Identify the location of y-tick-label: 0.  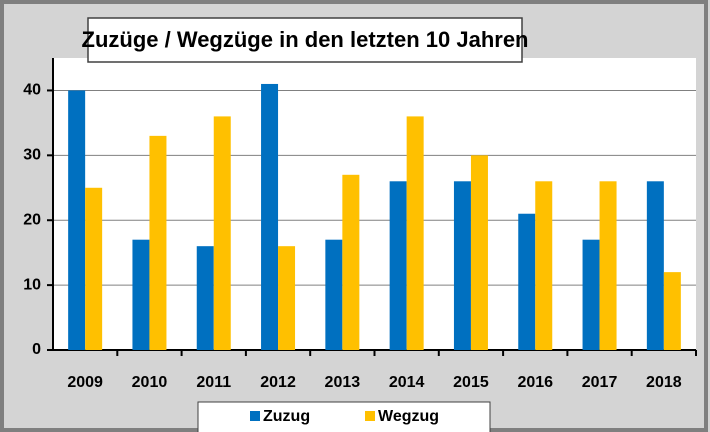
(36, 349).